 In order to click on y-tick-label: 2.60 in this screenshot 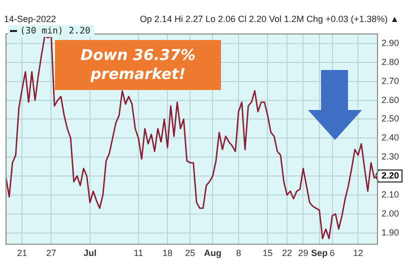, I will do `click(390, 99)`.